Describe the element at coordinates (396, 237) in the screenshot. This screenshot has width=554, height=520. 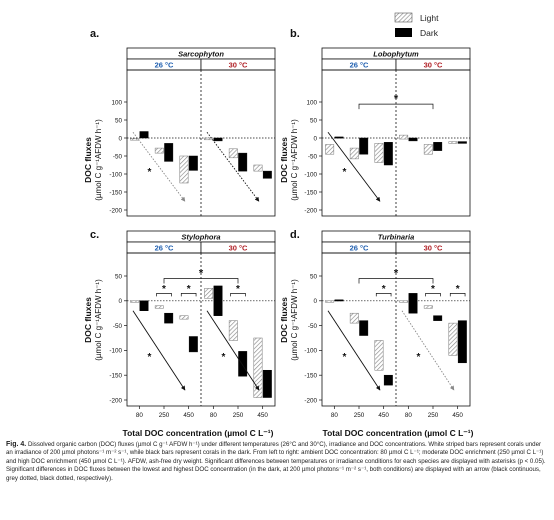
I see `species-title: Turbinaria` at that location.